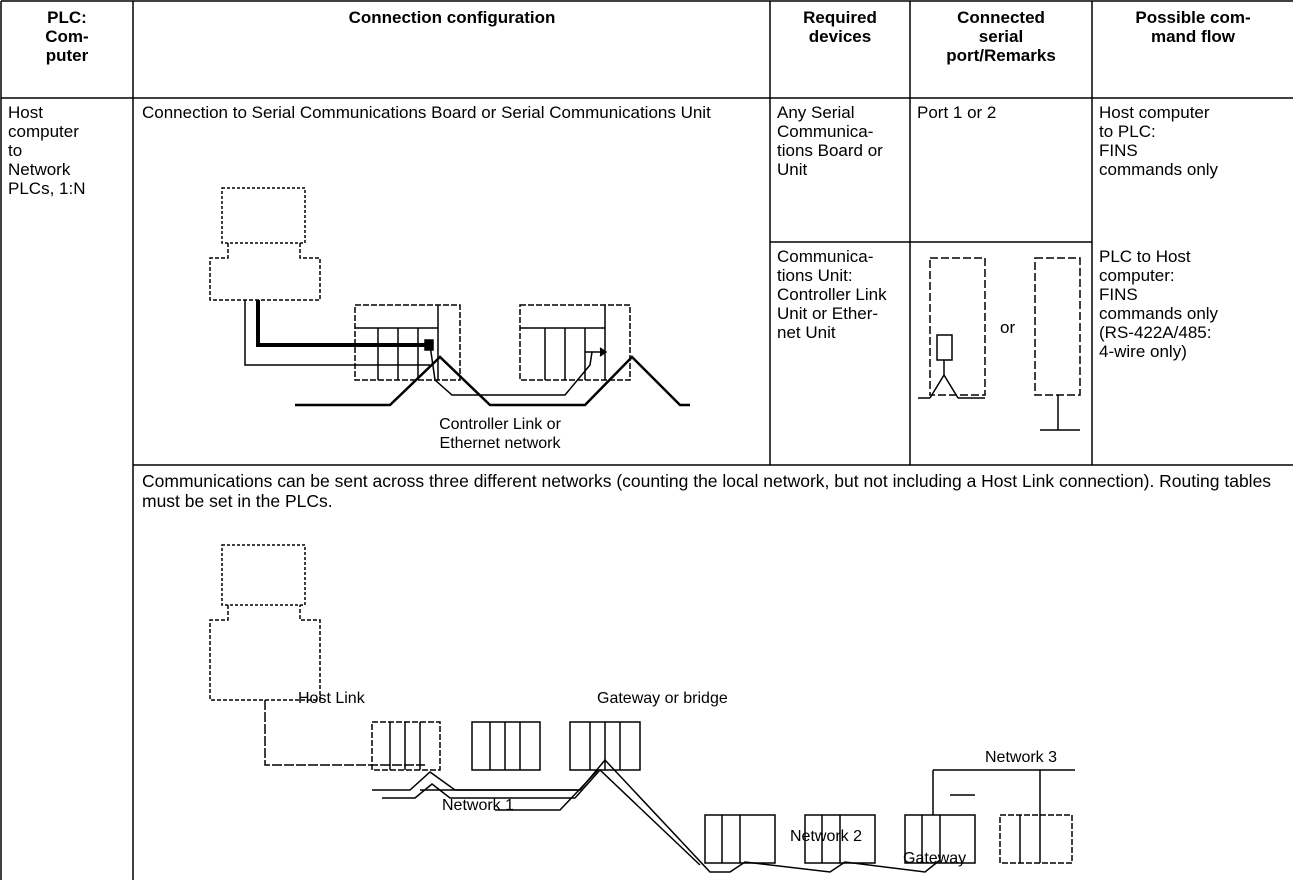 This screenshot has height=880, width=1293. I want to click on header-cell: PLC: Com- puter, so click(67, 36).